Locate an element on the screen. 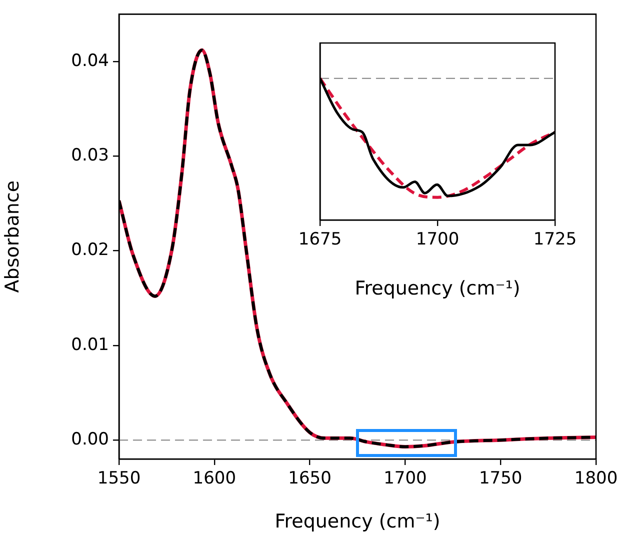 Image resolution: width=629 pixels, height=536 pixels. x-tick-label: 1650 is located at coordinates (310, 478).